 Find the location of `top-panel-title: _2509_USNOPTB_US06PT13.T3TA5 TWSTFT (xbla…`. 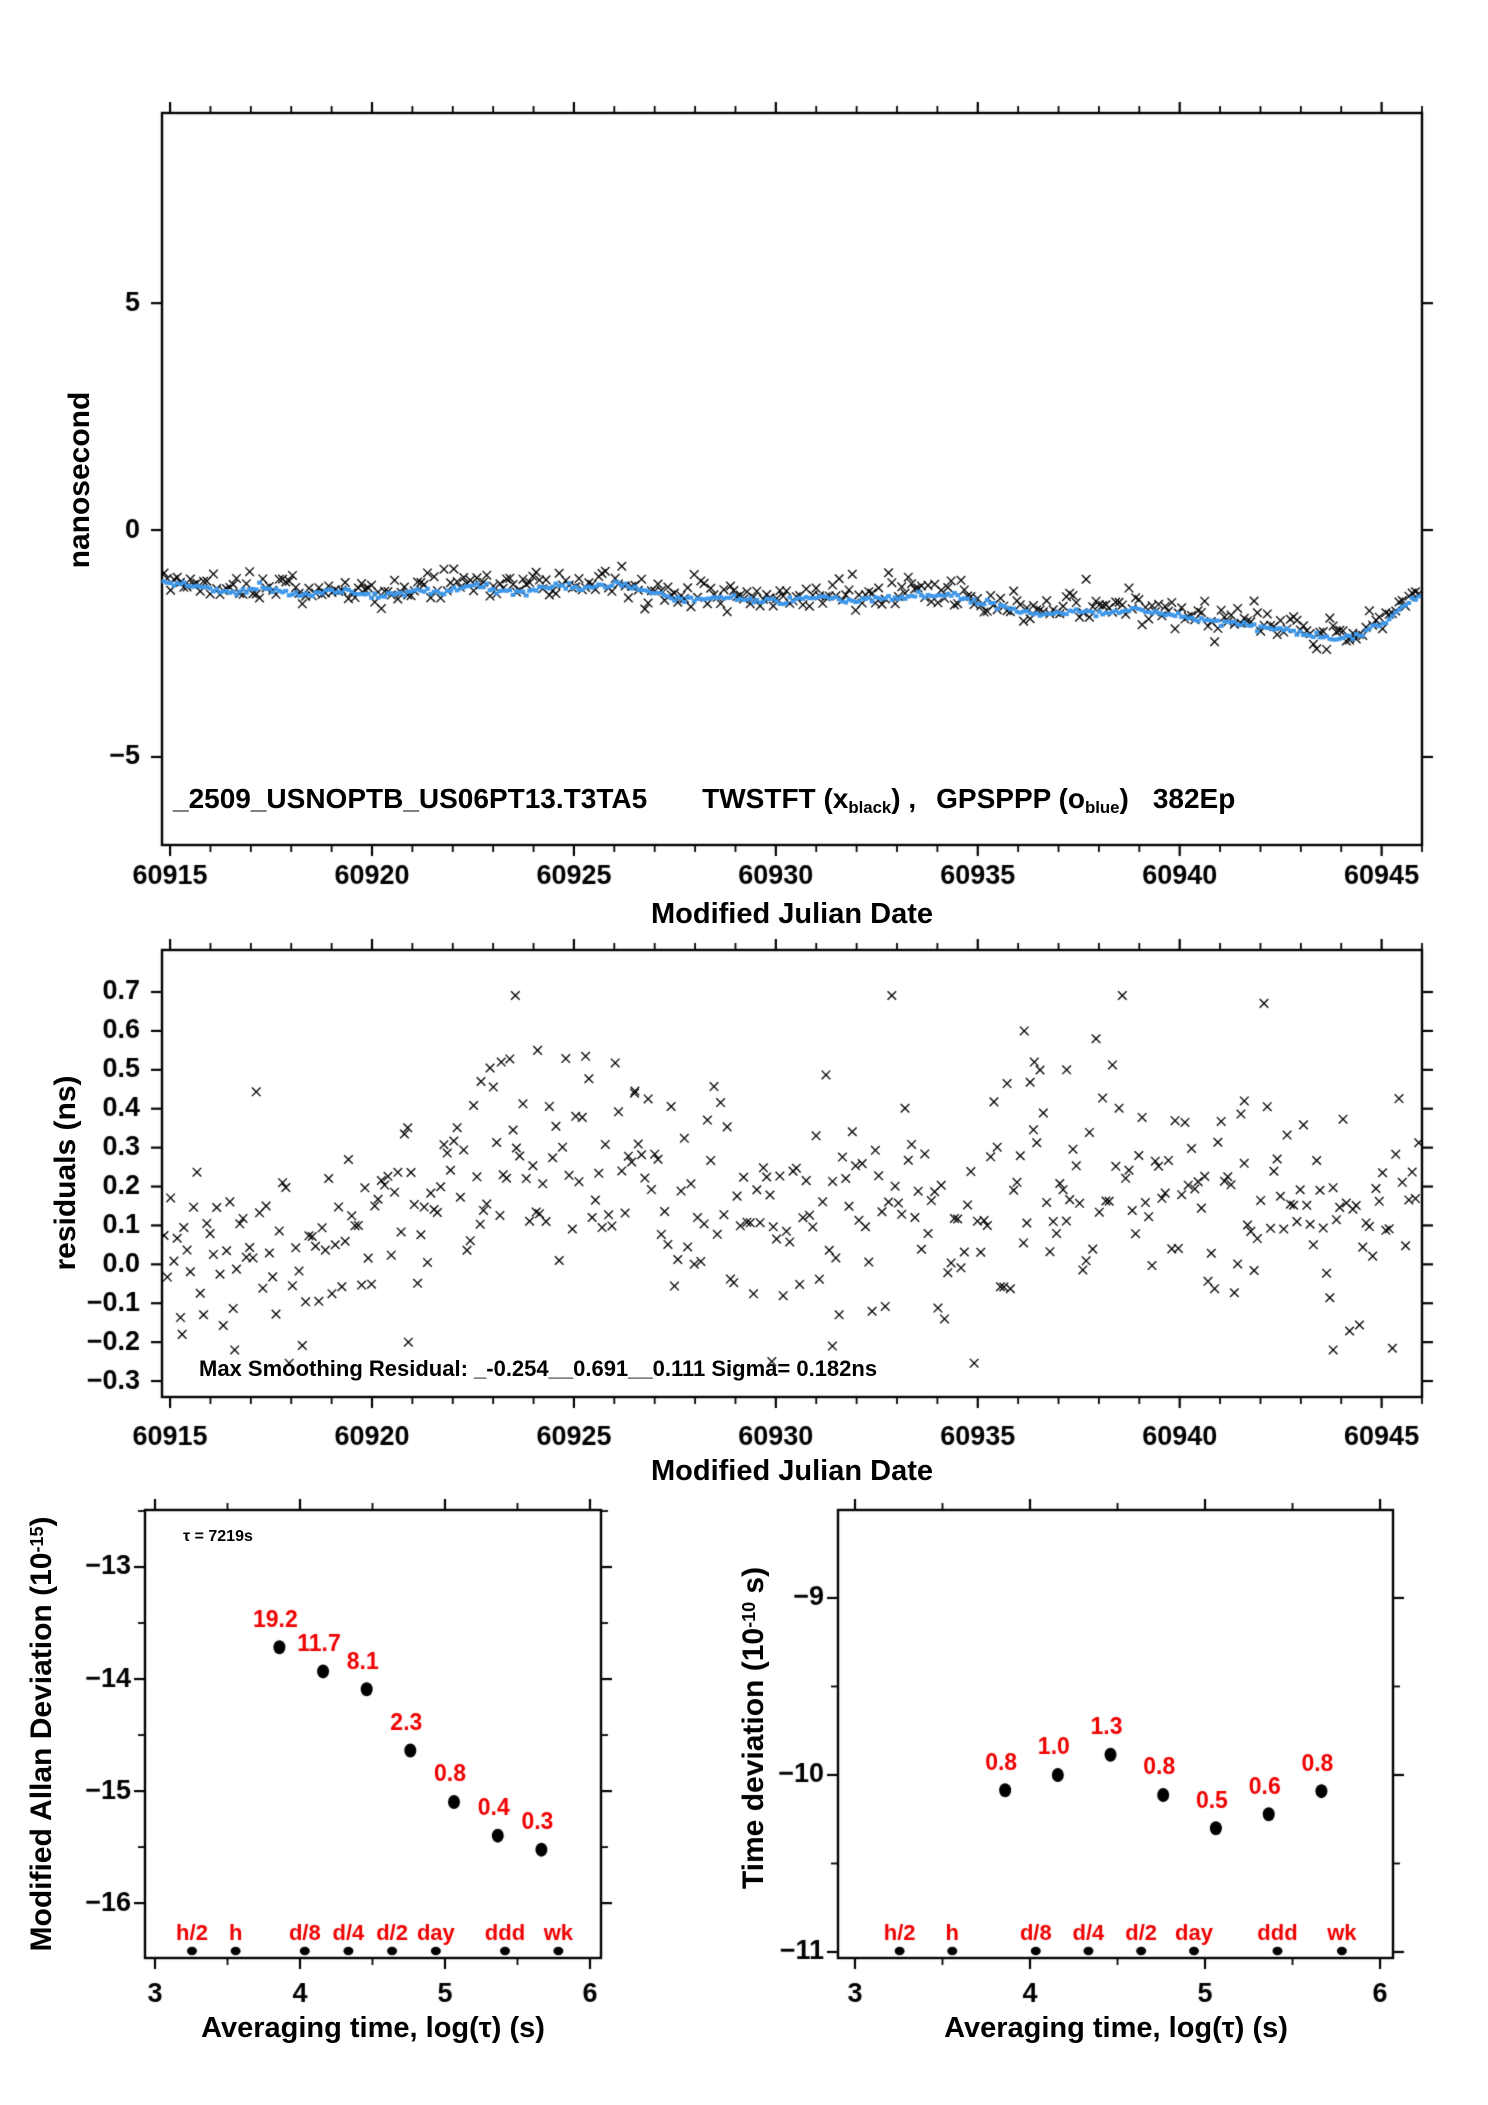

top-panel-title: _2509_USNOPTB_US06PT13.T3TA5 TWSTFT (xbla… is located at coordinates (704, 800).